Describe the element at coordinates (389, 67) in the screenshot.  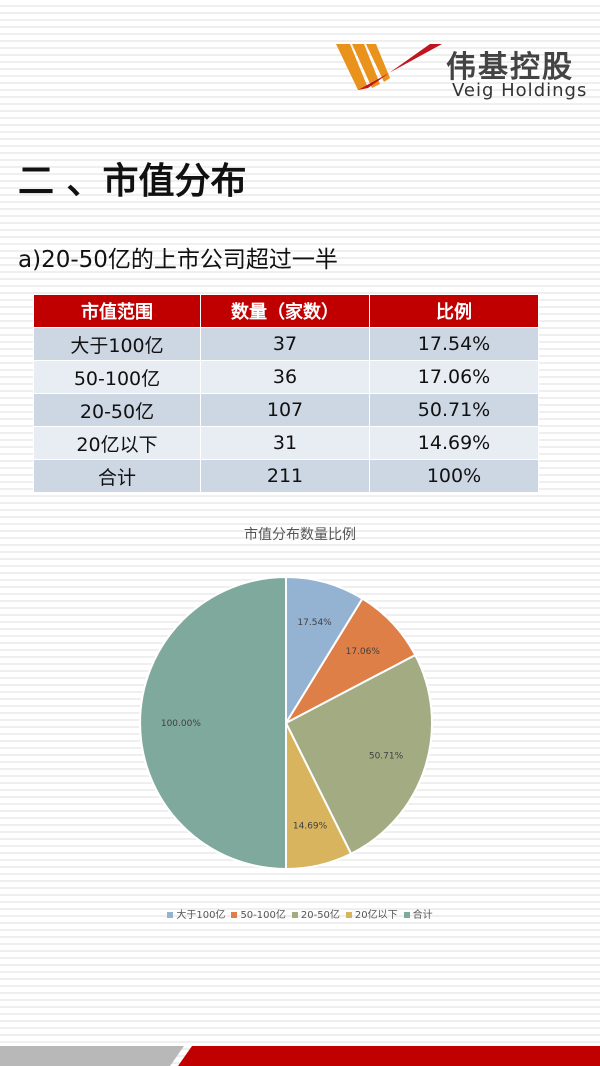
I see `veig-logo-icon` at that location.